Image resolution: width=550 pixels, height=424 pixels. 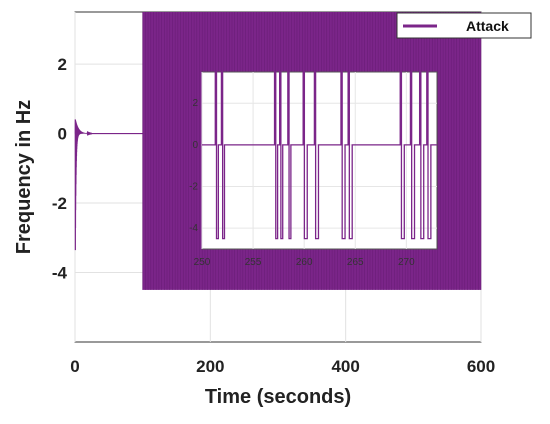 What do you see at coordinates (193, 187) in the screenshot?
I see `inset-y-tick-label: -2` at bounding box center [193, 187].